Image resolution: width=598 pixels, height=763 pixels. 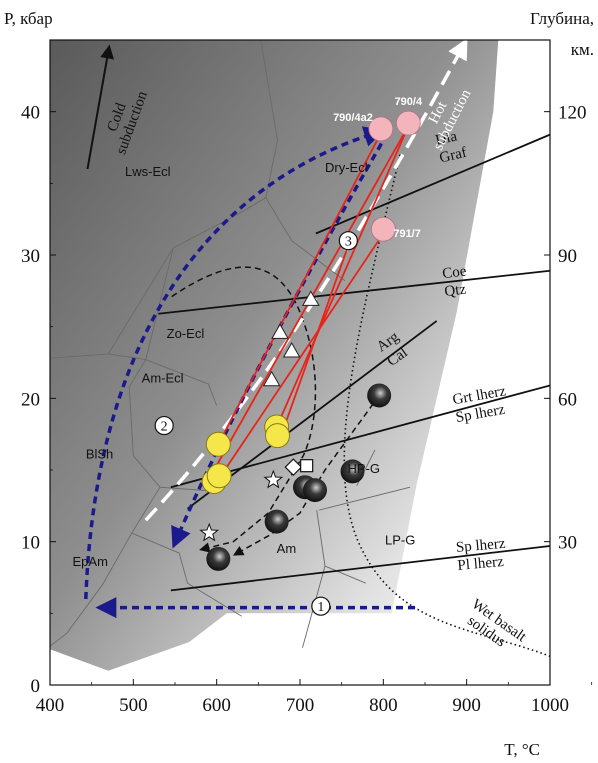 I want to click on reaction-lower-0: Graf, so click(x=453, y=156).